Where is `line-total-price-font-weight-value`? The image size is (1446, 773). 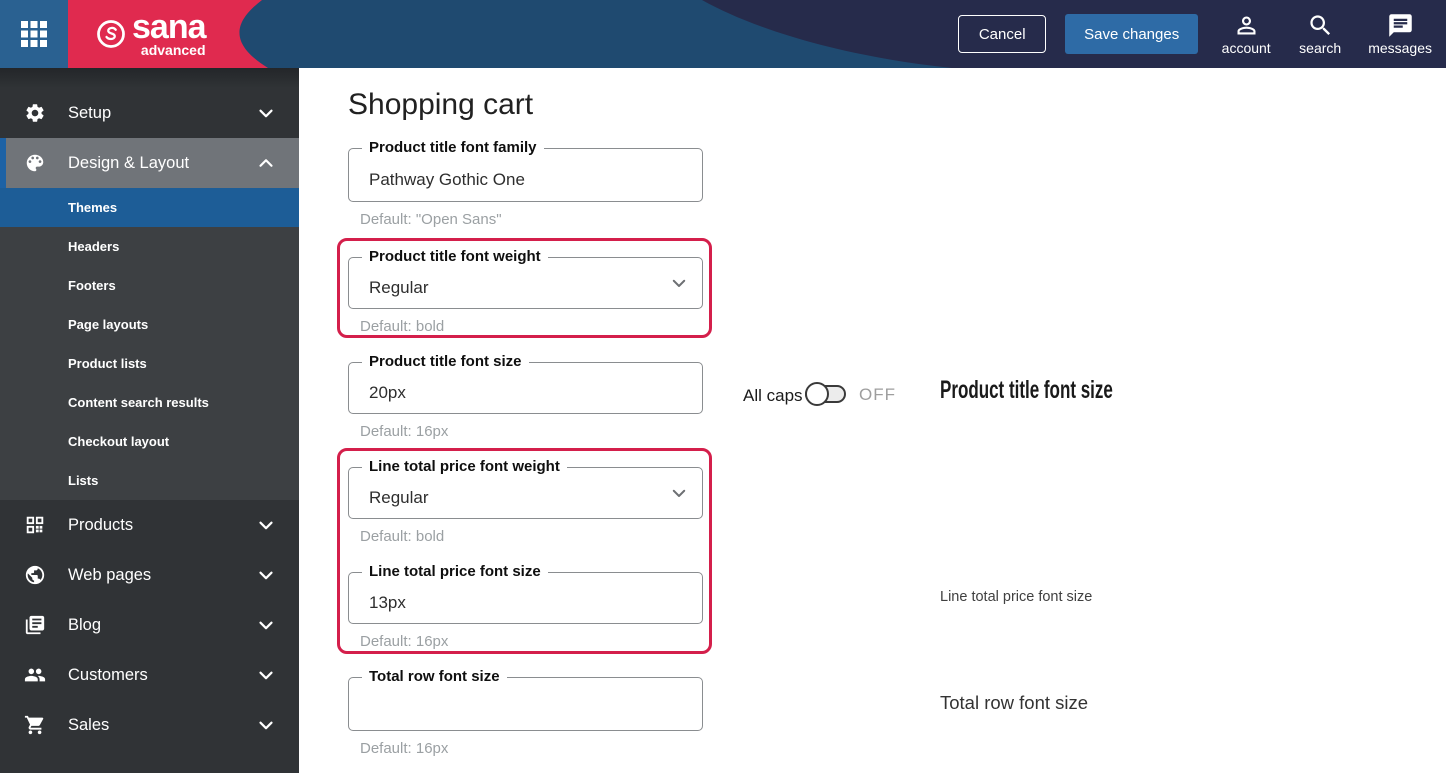
line-total-price-font-weight-value is located at coordinates (525, 493).